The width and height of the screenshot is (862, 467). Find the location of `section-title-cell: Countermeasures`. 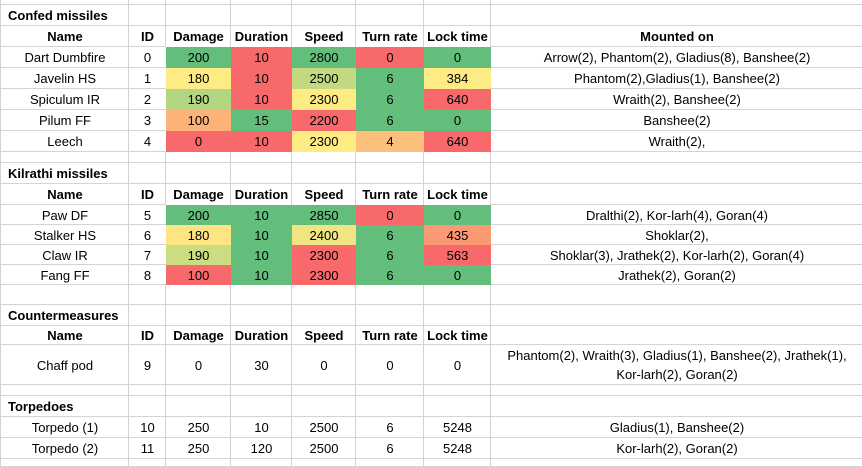

section-title-cell: Countermeasures is located at coordinates (65, 315).